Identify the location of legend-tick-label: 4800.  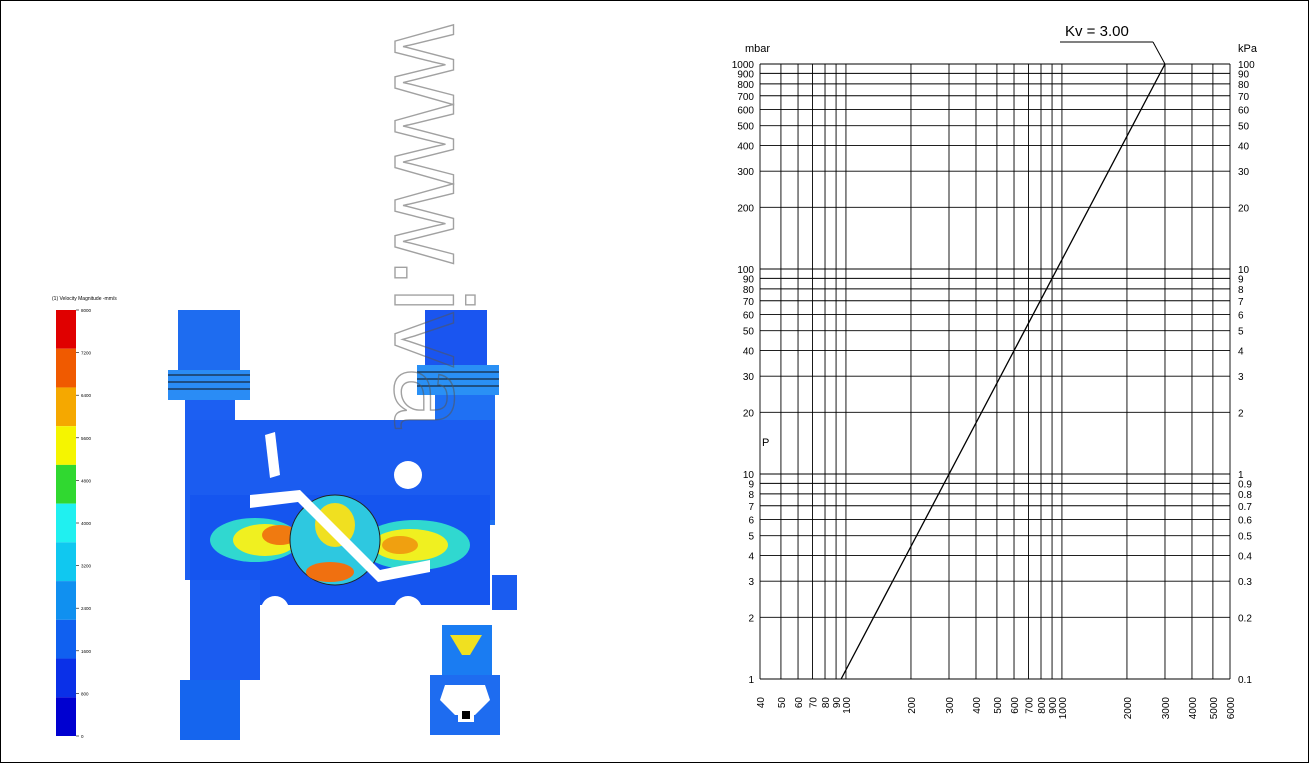
(86, 480).